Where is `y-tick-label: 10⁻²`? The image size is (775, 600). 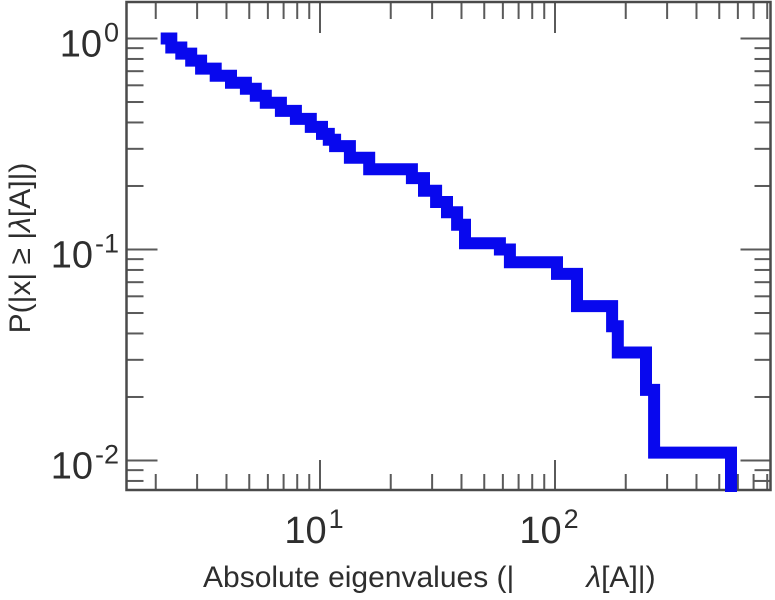
y-tick-label: 10⁻² is located at coordinates (85, 464).